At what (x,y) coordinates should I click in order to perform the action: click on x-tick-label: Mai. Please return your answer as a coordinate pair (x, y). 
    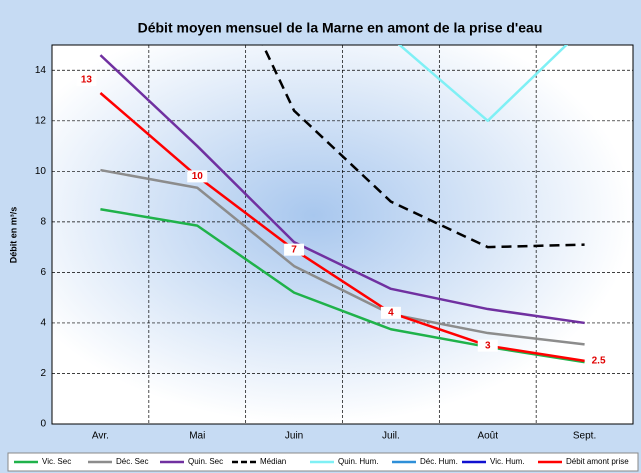
    Looking at the image, I should click on (197, 436).